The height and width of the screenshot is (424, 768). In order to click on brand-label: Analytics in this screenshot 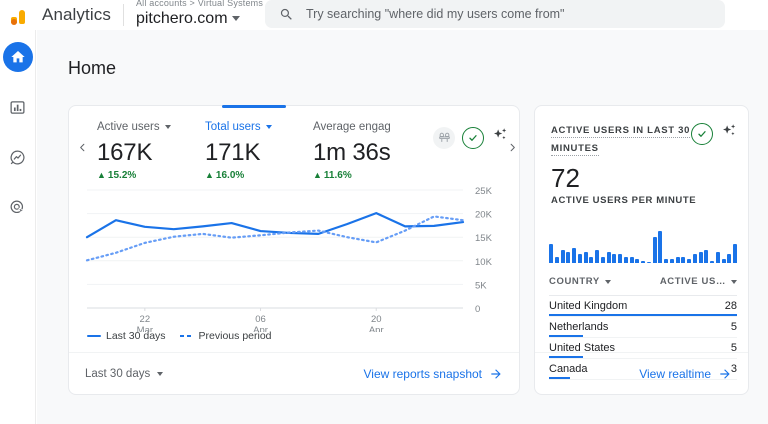, I will do `click(76, 14)`.